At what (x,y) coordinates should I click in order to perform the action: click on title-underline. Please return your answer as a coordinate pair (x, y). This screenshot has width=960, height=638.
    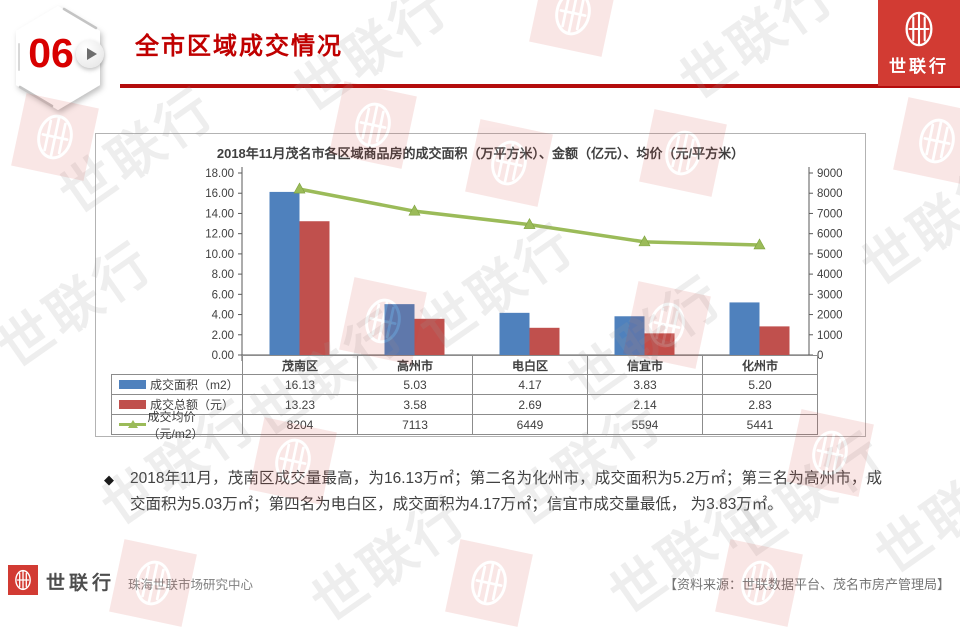
    Looking at the image, I should click on (540, 86).